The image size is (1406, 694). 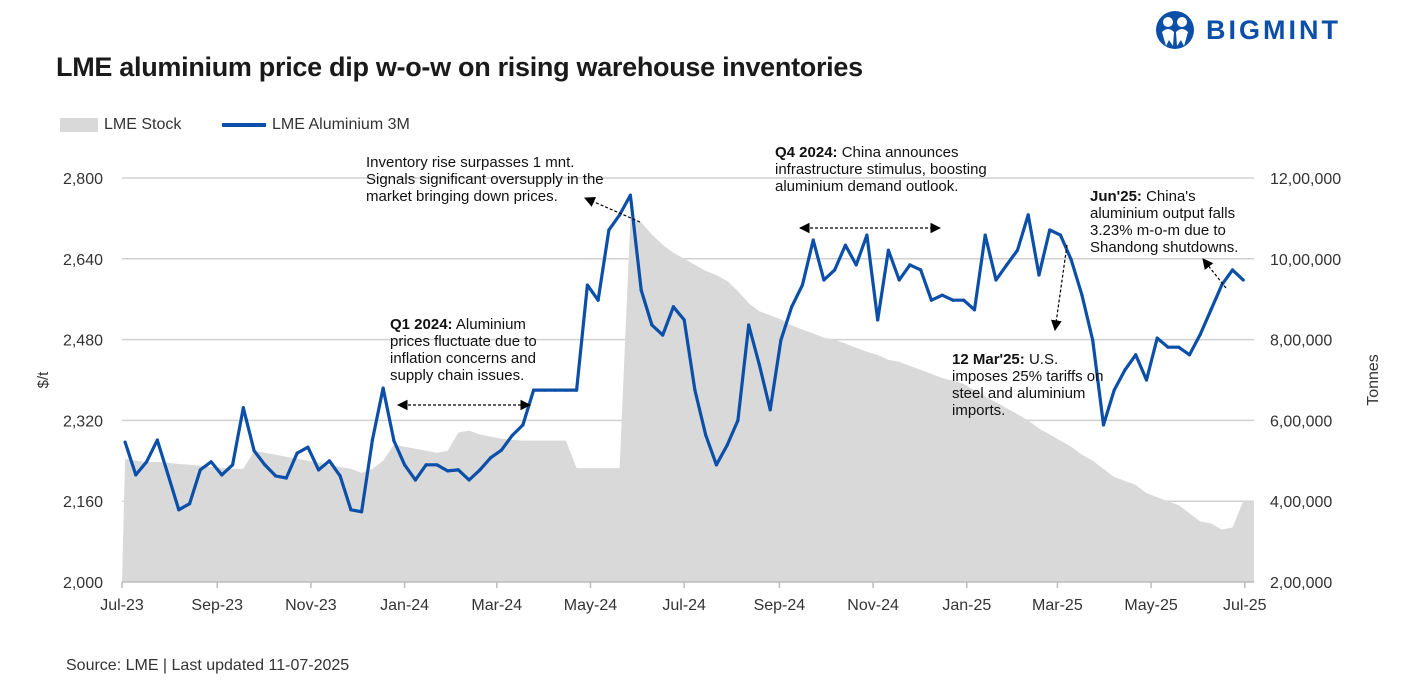 I want to click on y-left-tick-label: 2,640, so click(x=83, y=260).